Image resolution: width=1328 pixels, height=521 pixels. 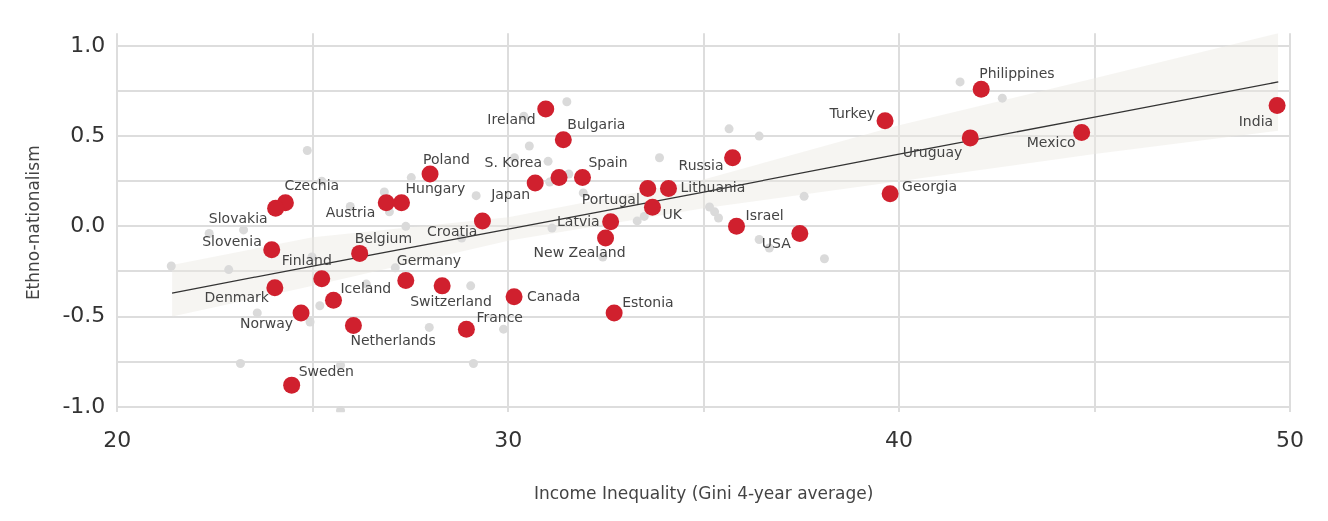 What do you see at coordinates (579, 251) in the screenshot?
I see `annotation: New Zealand` at bounding box center [579, 251].